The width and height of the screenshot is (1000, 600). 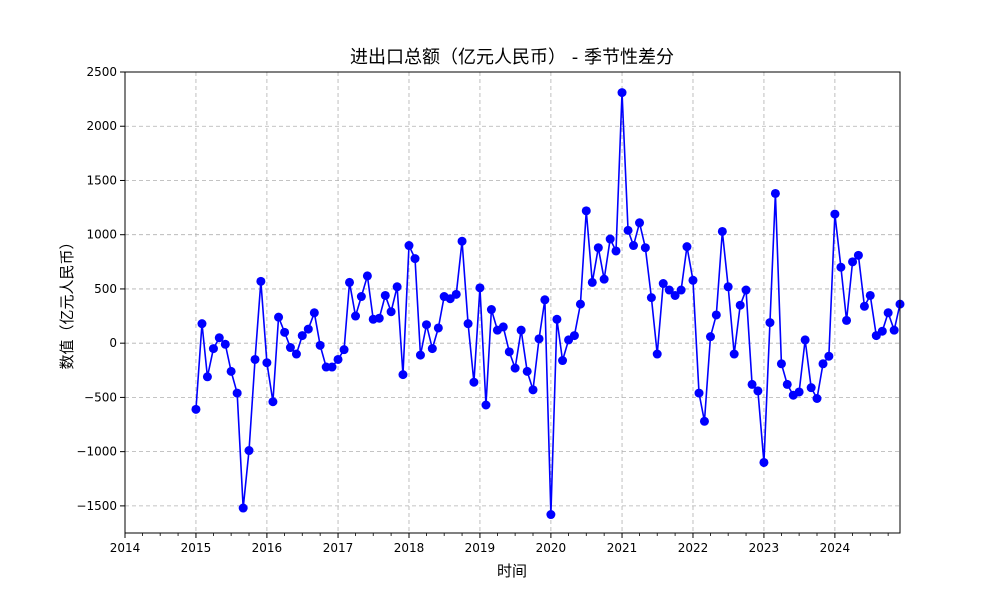 I want to click on x-tick-label: 2021, so click(x=622, y=548).